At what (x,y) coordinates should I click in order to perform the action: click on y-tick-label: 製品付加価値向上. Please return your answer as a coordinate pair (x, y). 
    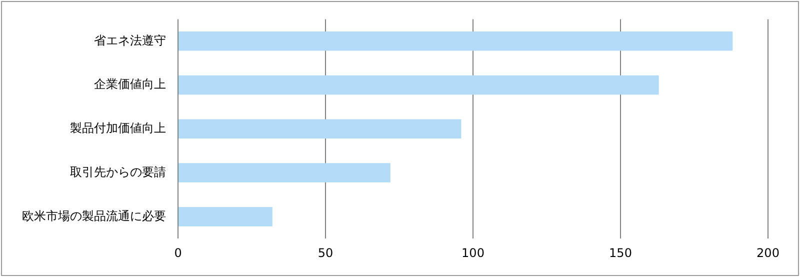
    Looking at the image, I should click on (118, 128).